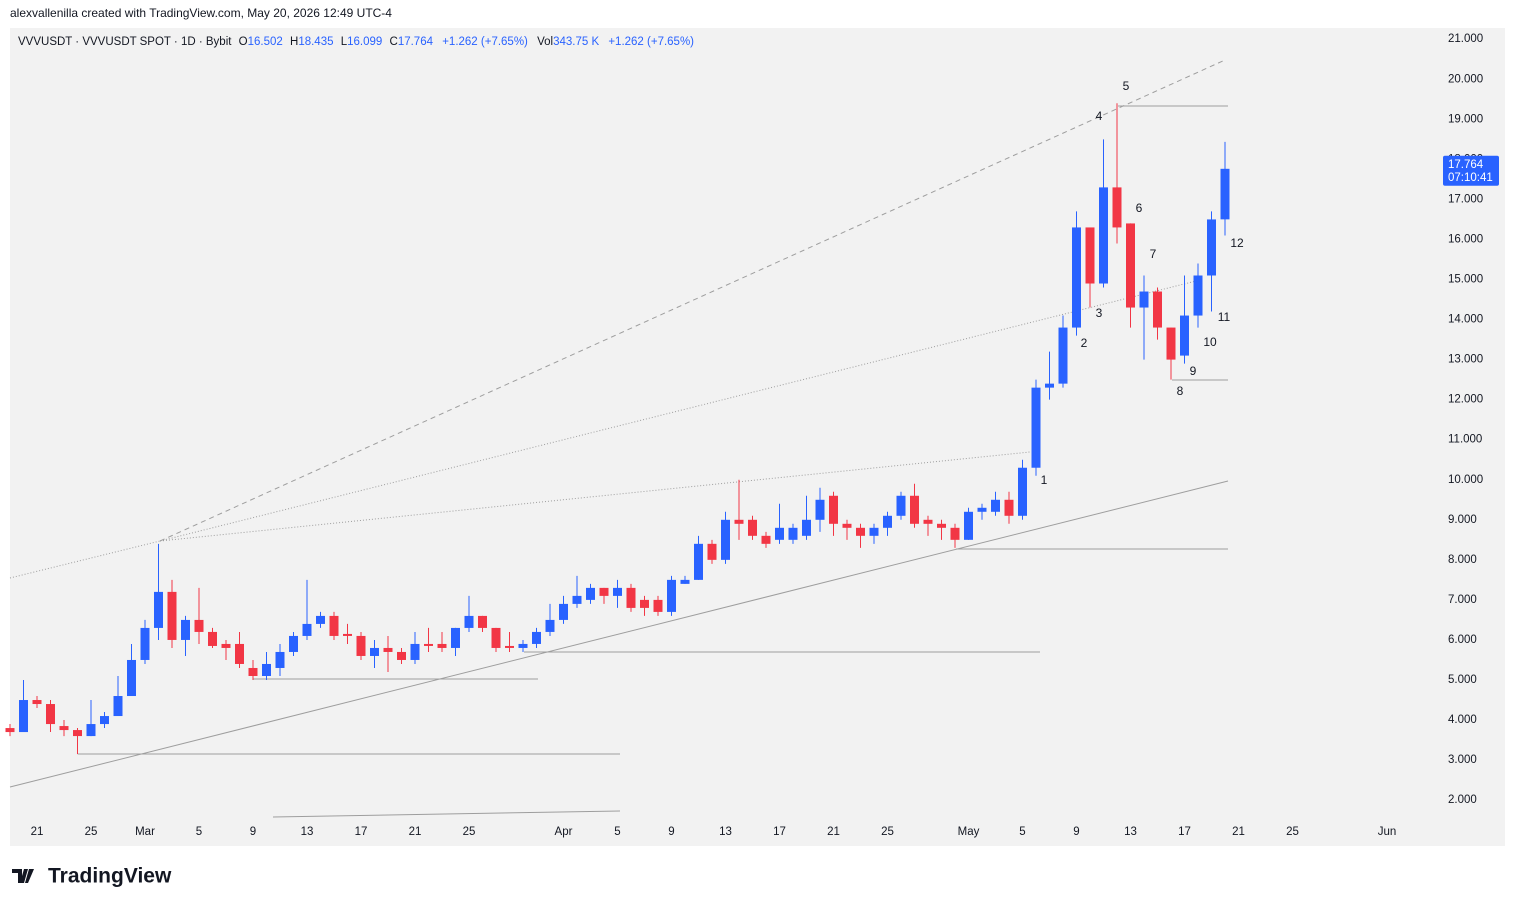  I want to click on wave-label: 1, so click(1044, 480).